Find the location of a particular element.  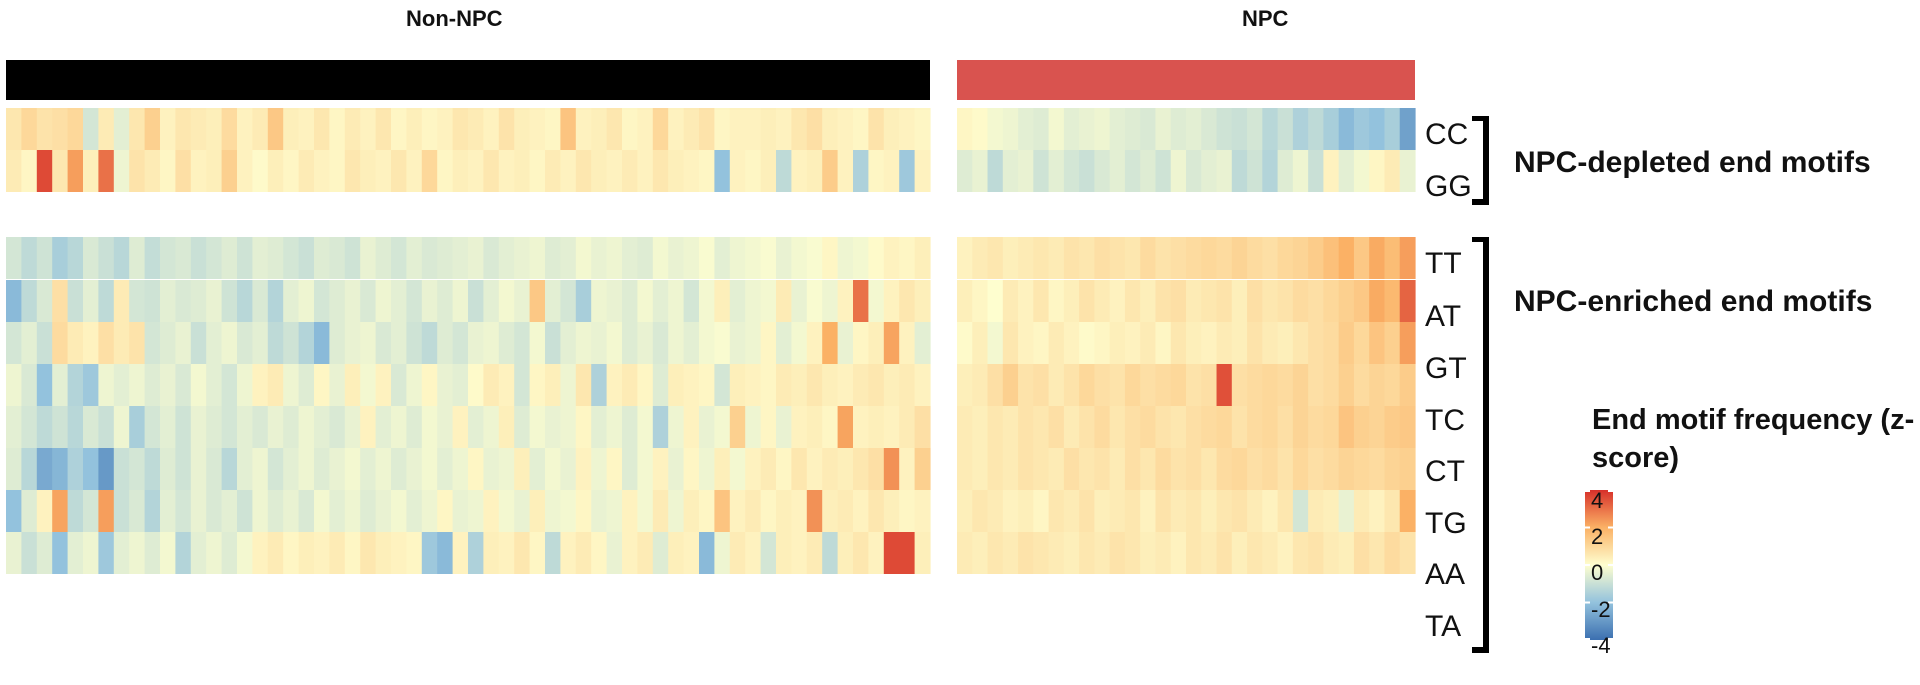

bracket-enriched is located at coordinates (1480, 445).